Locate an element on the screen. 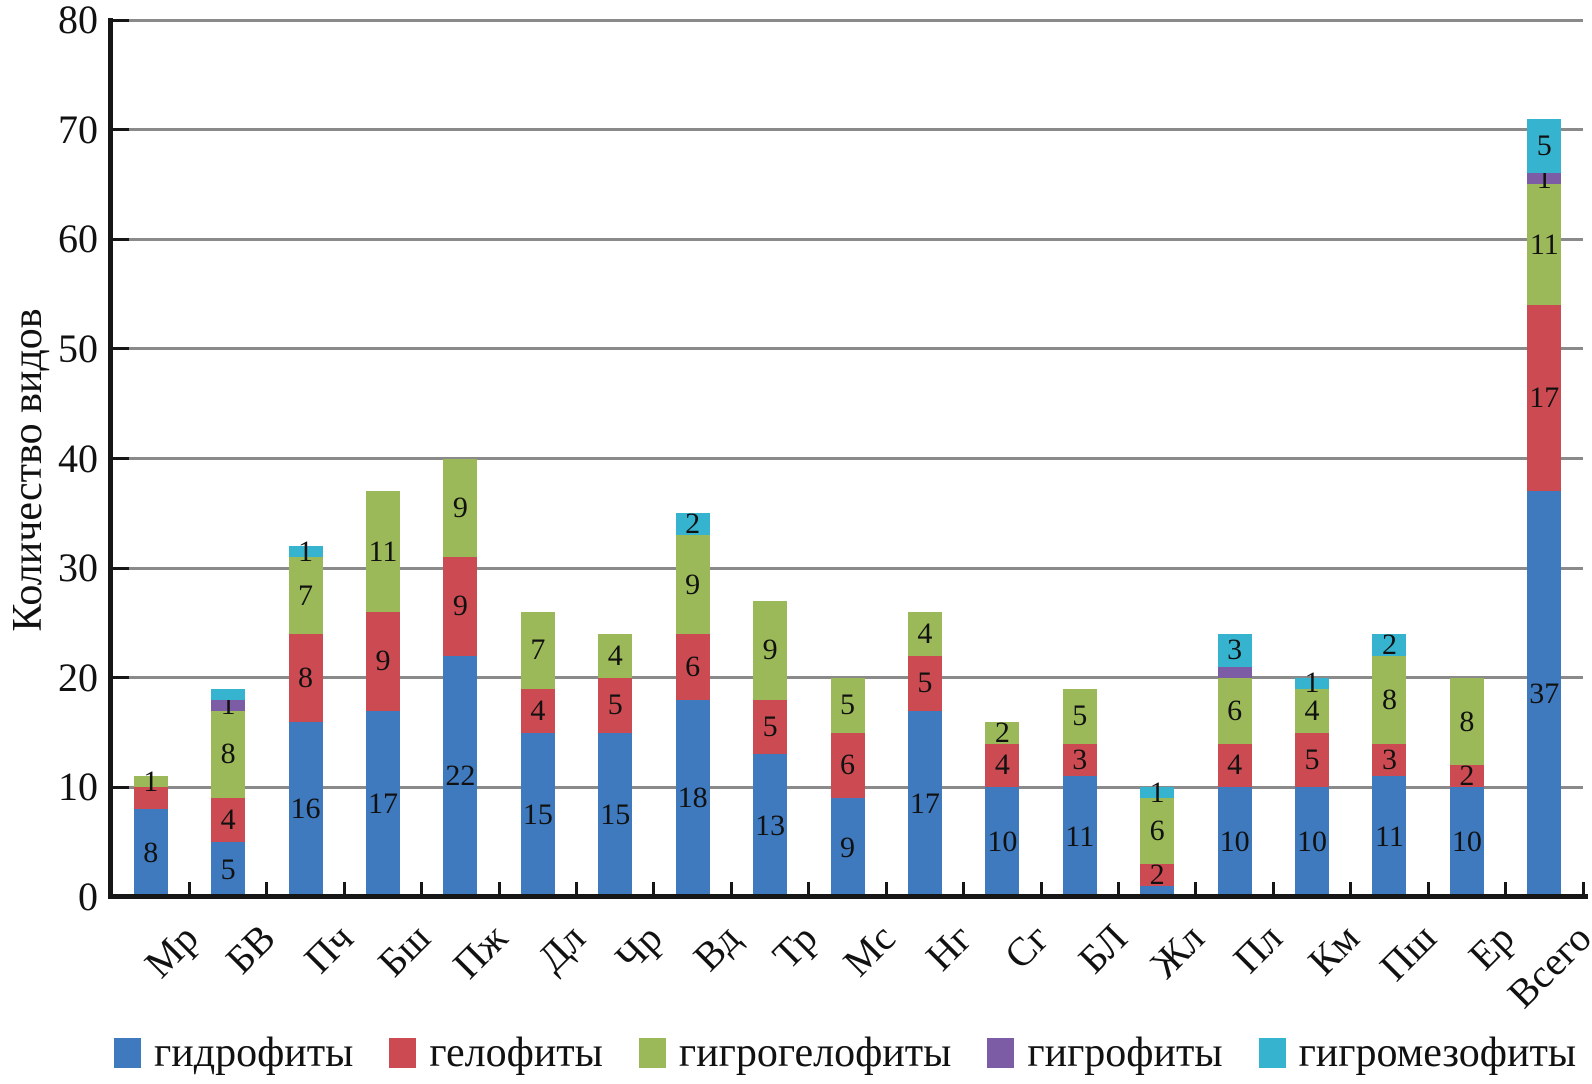  value-label-Чр-гигрогелофиты: 4 is located at coordinates (615, 655).